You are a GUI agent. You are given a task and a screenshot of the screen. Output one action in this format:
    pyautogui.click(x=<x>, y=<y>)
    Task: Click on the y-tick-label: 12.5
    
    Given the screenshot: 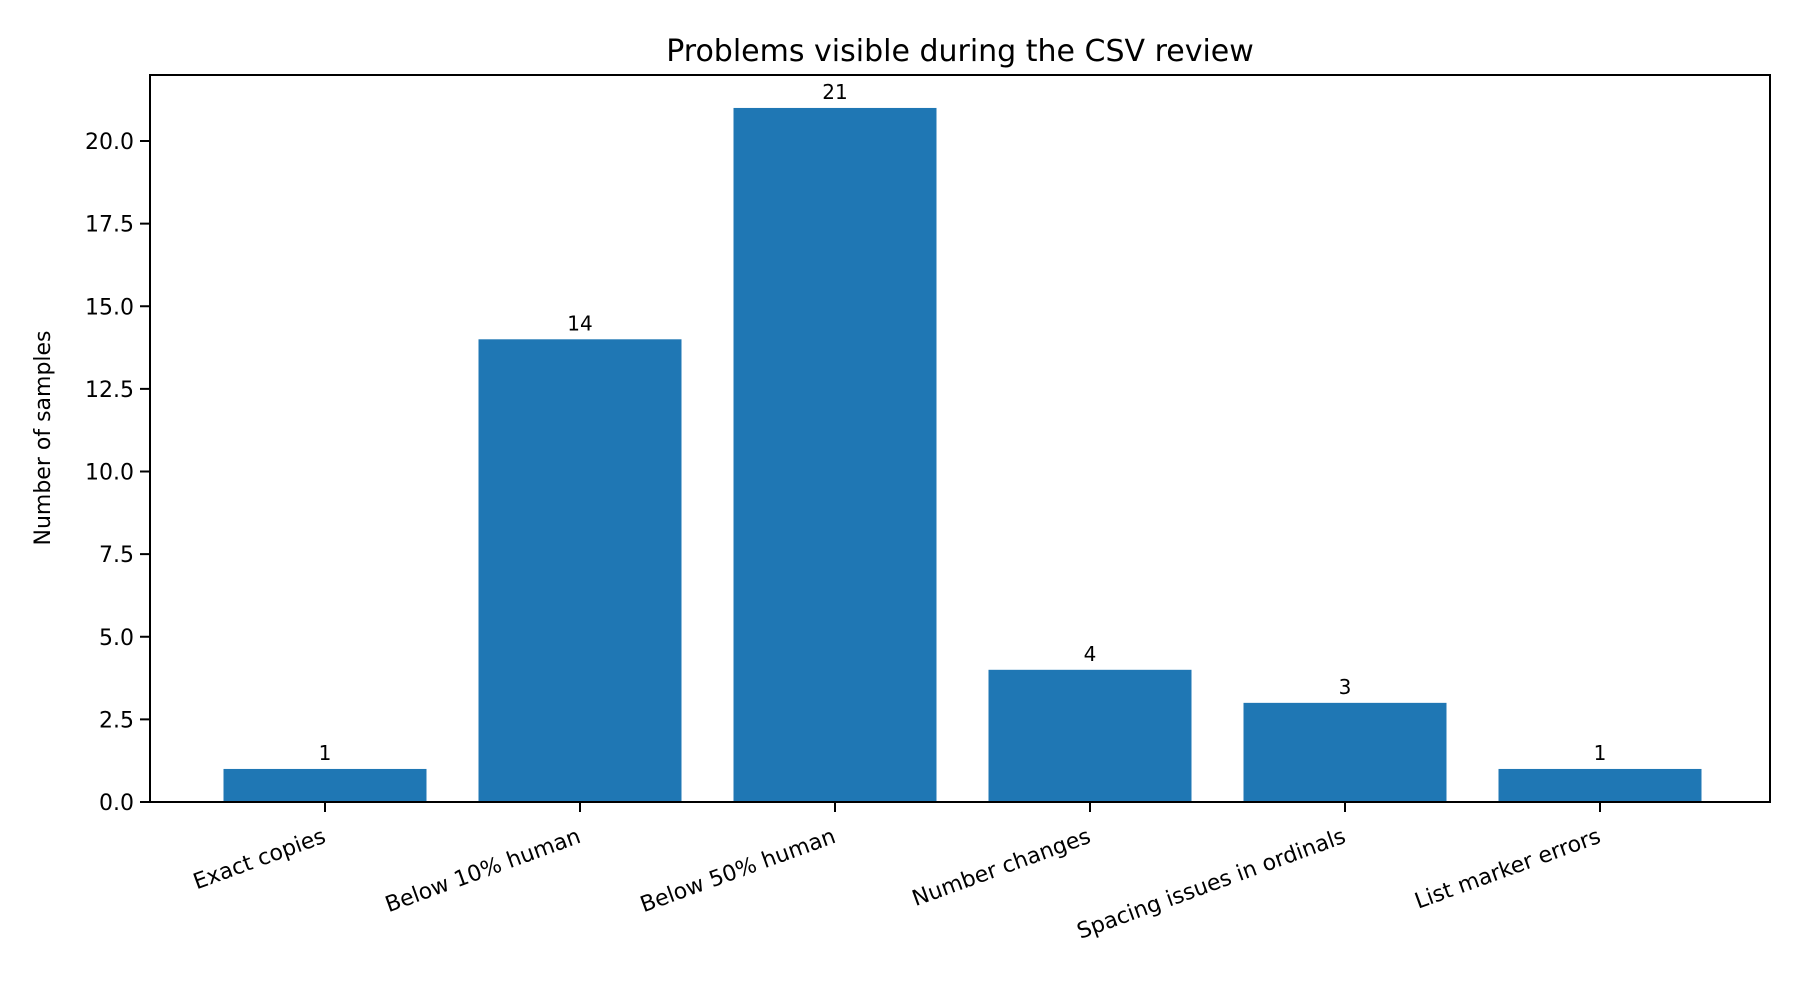 What is the action you would take?
    pyautogui.click(x=109, y=390)
    